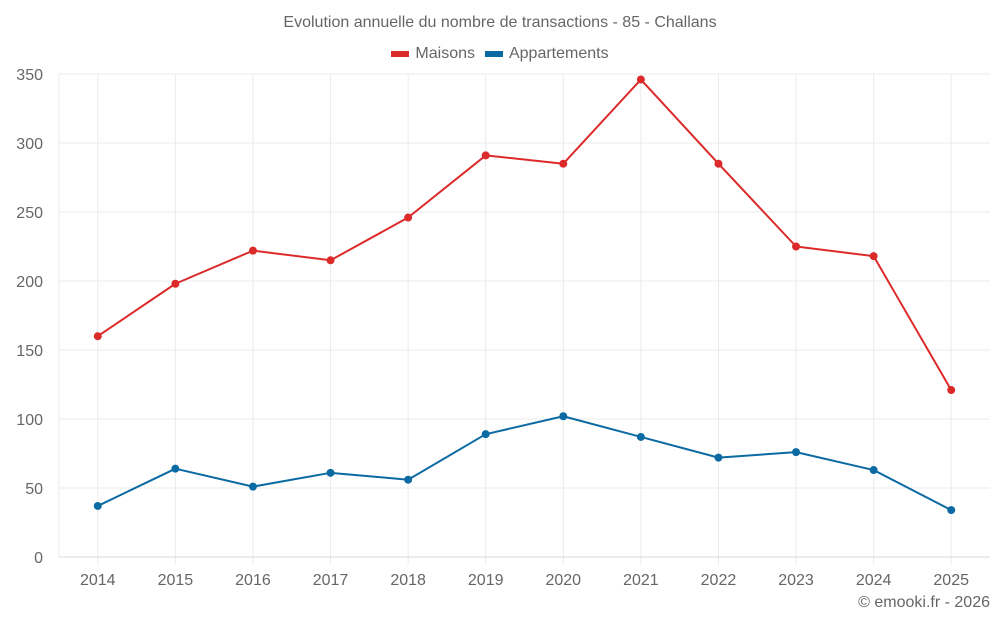 The image size is (1000, 625). Describe the element at coordinates (34, 489) in the screenshot. I see `y-tick-label: 50` at that location.